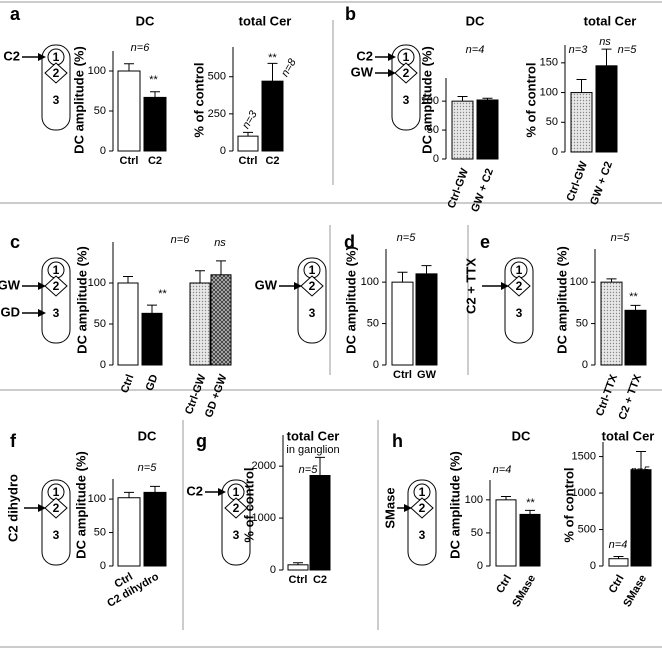  Describe the element at coordinates (15, 14) in the screenshot. I see `panel-letter: a` at that location.